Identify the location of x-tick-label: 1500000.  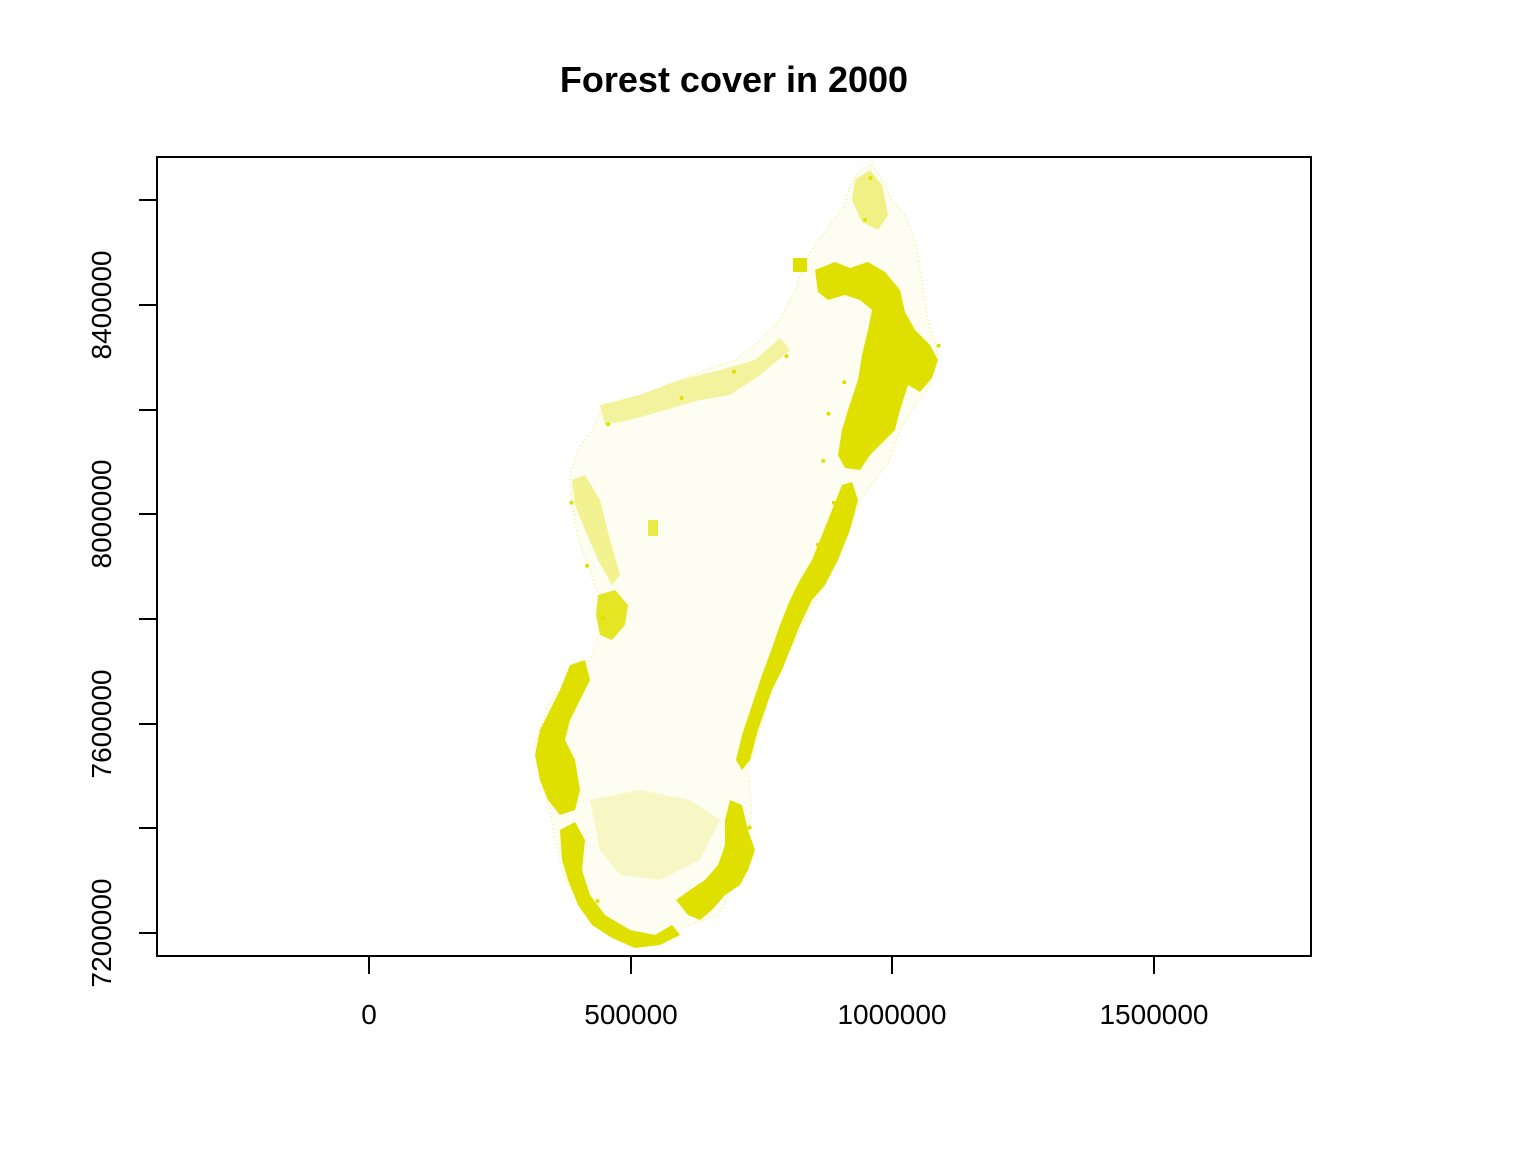
(1153, 1014).